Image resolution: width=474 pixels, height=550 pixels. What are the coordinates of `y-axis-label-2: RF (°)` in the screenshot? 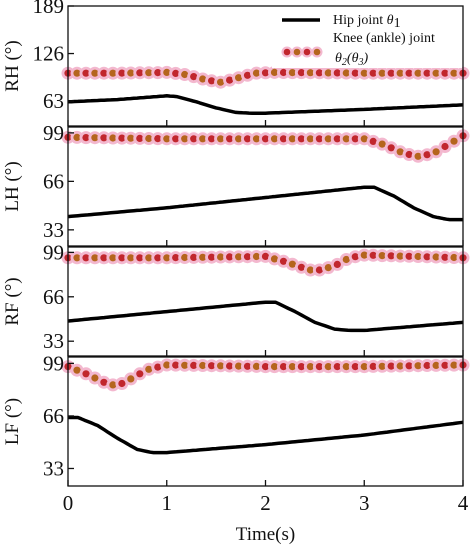 It's located at (12, 301).